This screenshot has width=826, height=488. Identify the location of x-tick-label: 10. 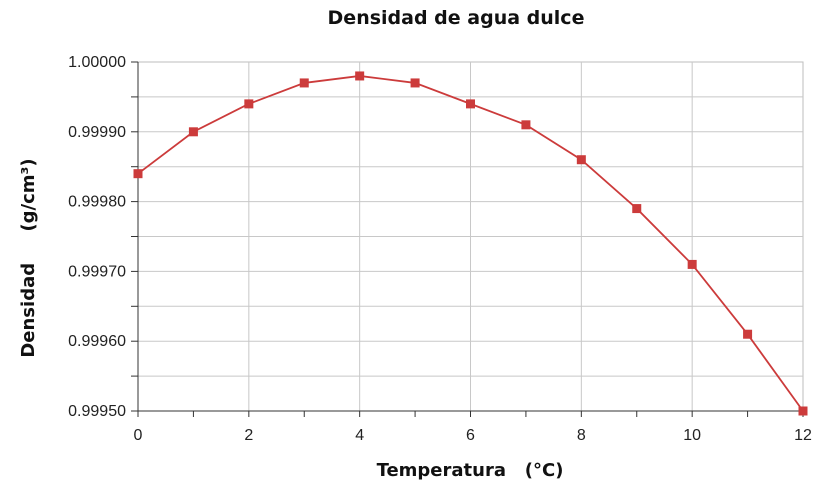
(692, 435).